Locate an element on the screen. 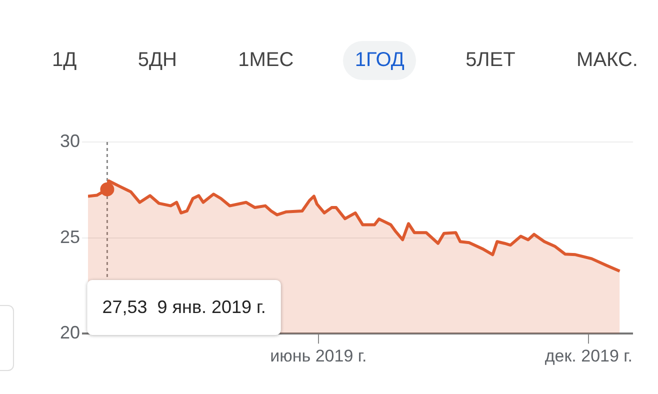  x-tick-label: дек. 2019 г. is located at coordinates (588, 356).